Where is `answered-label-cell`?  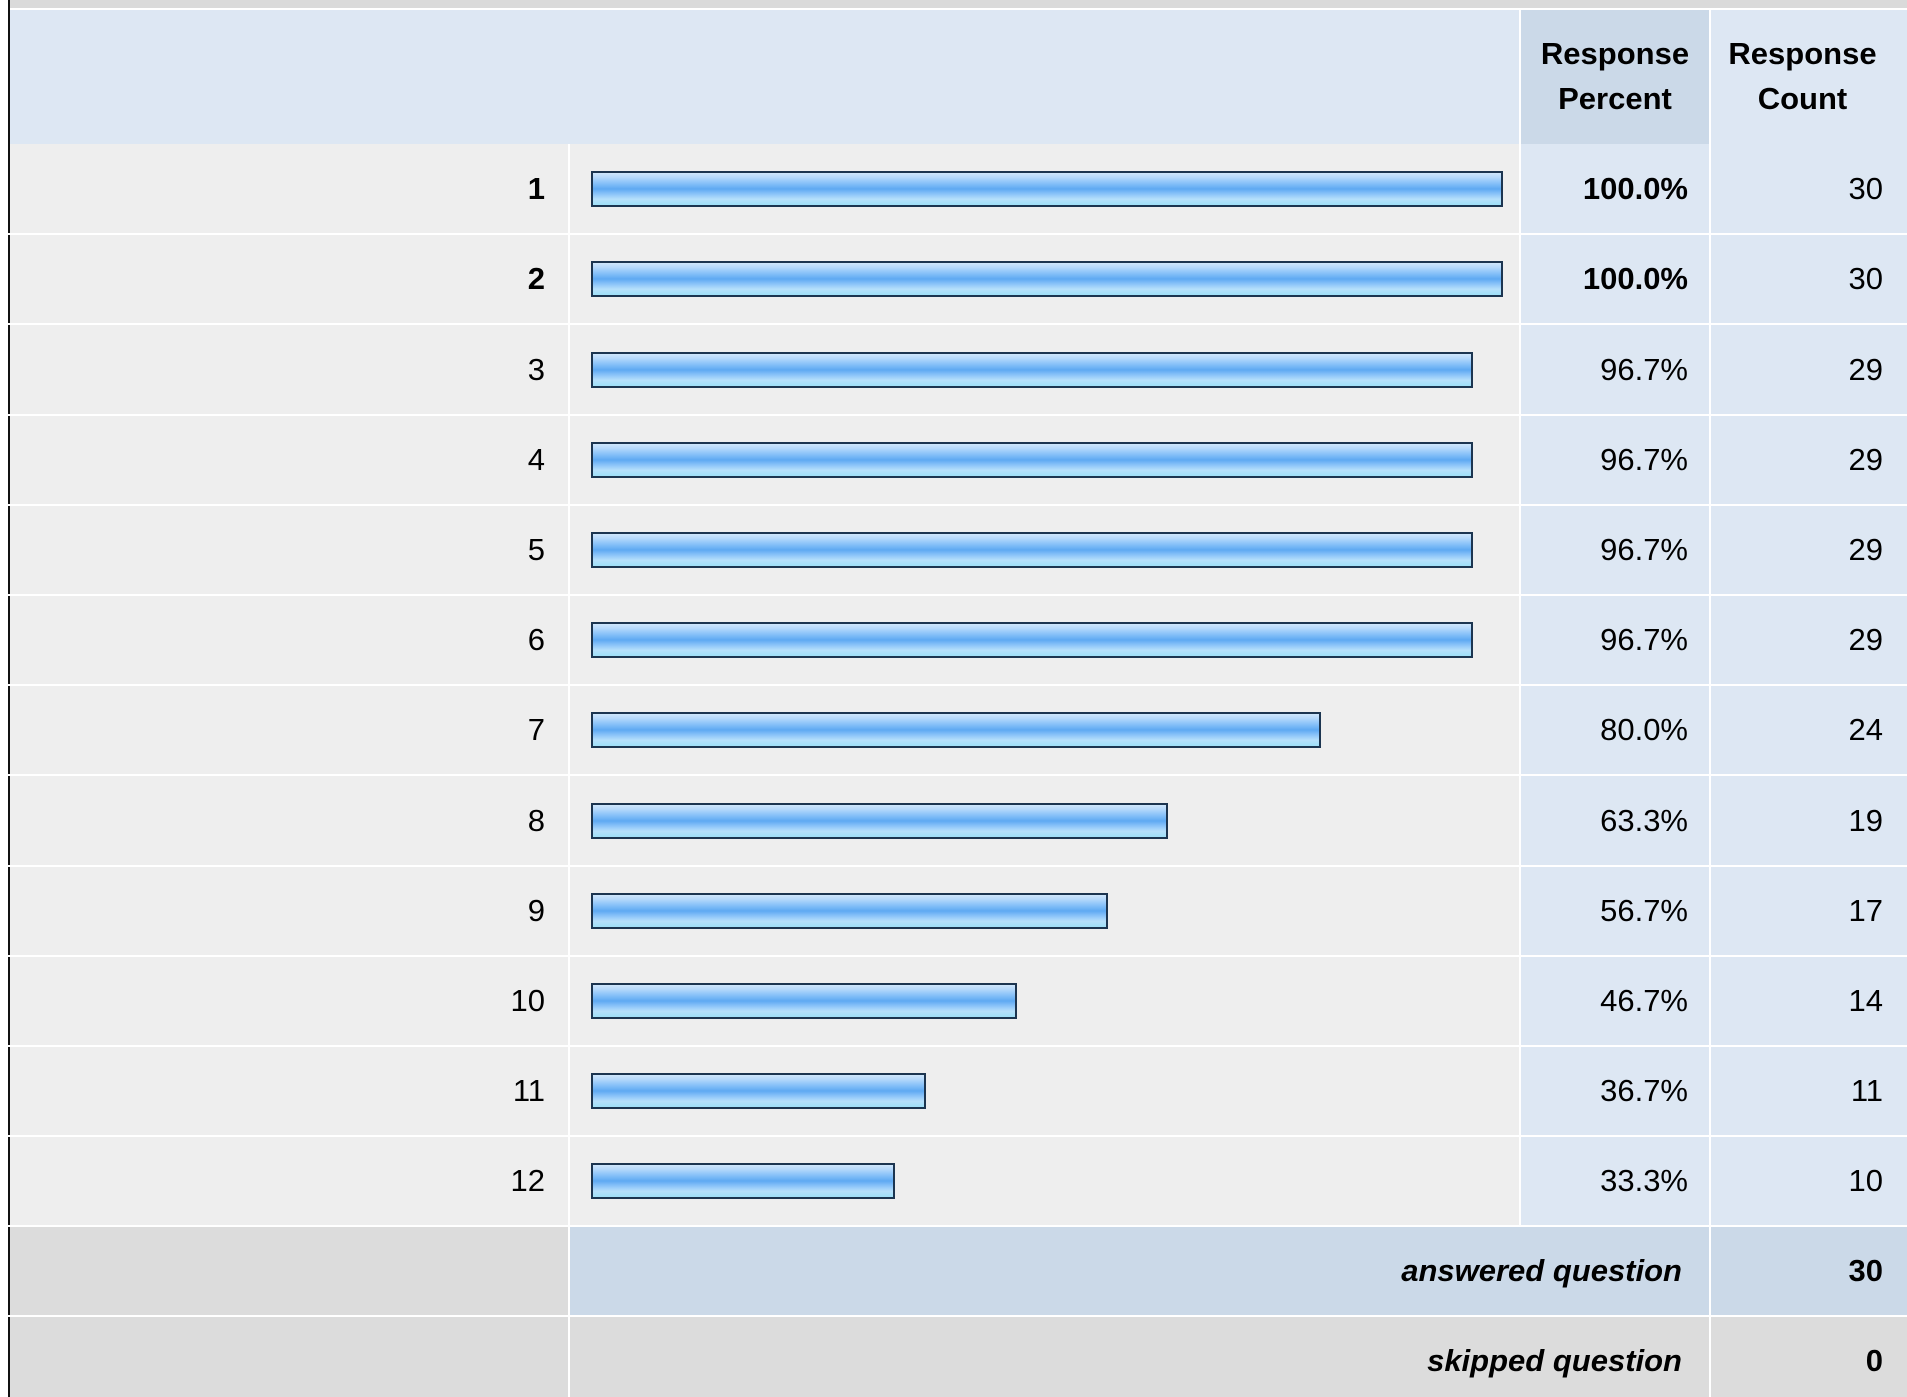
answered-label-cell is located at coordinates (1139, 1271).